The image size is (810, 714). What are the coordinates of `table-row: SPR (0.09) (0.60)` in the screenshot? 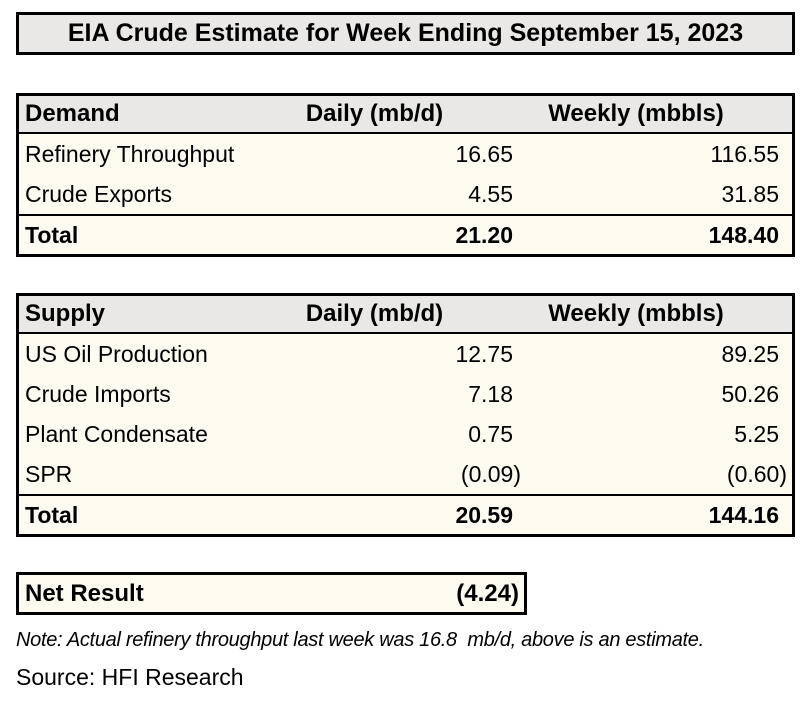 It's located at (405, 474).